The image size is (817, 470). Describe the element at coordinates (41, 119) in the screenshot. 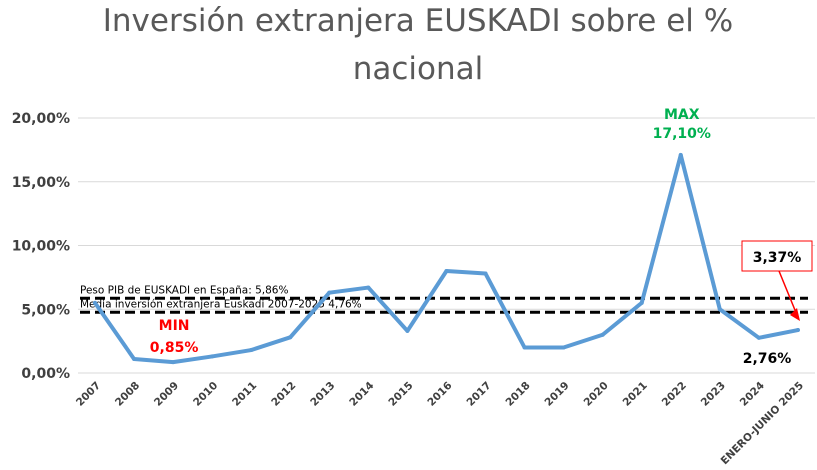

I see `y-tick-label: 20,00%` at that location.